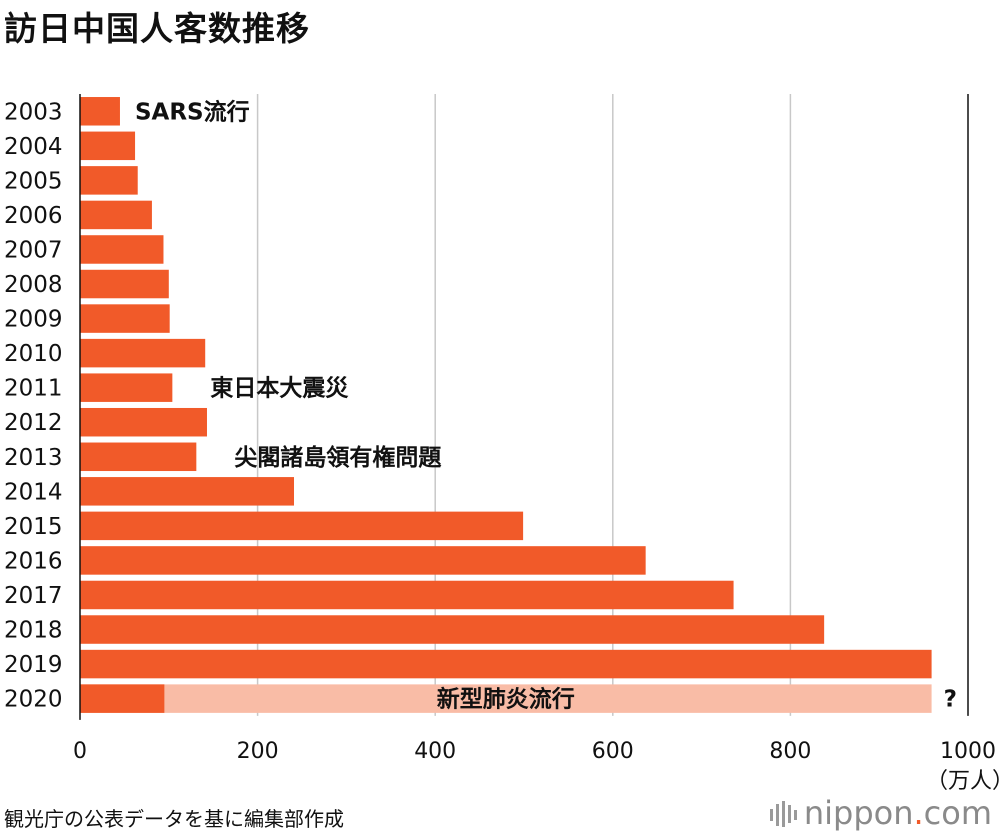  What do you see at coordinates (407, 595) in the screenshot?
I see `bar-2017` at bounding box center [407, 595].